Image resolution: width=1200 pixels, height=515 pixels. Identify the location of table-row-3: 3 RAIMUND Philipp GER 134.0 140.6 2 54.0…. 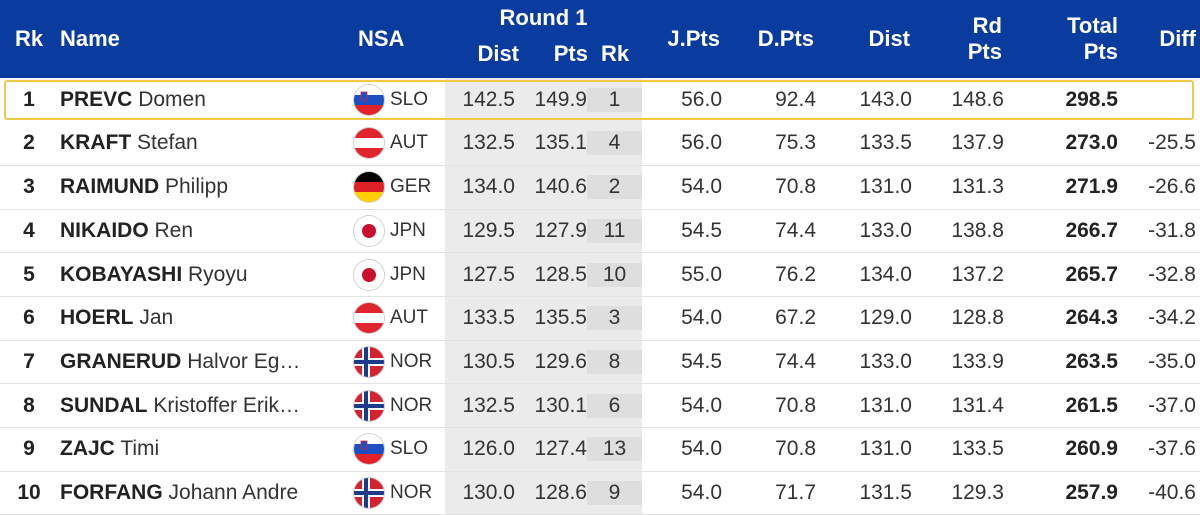
(600, 187).